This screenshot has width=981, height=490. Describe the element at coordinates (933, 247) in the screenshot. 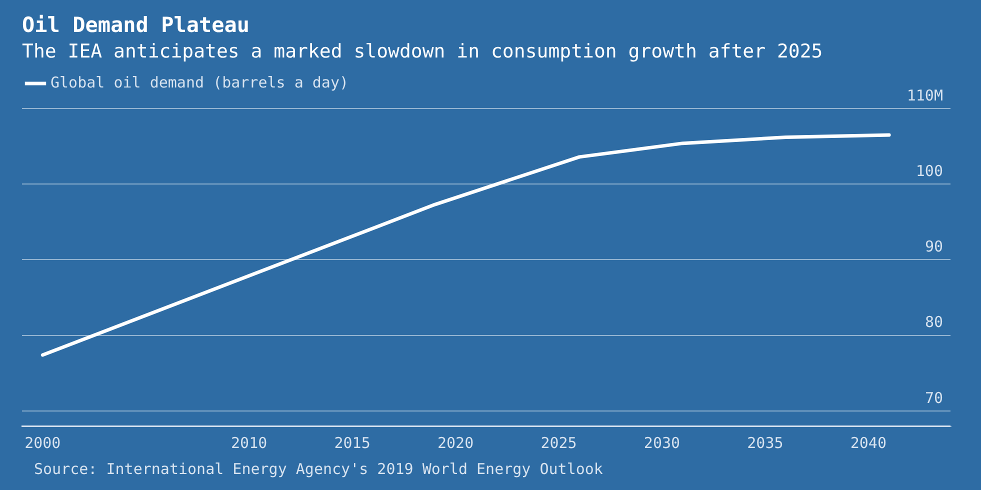

I see `y-tick-label: 90` at that location.